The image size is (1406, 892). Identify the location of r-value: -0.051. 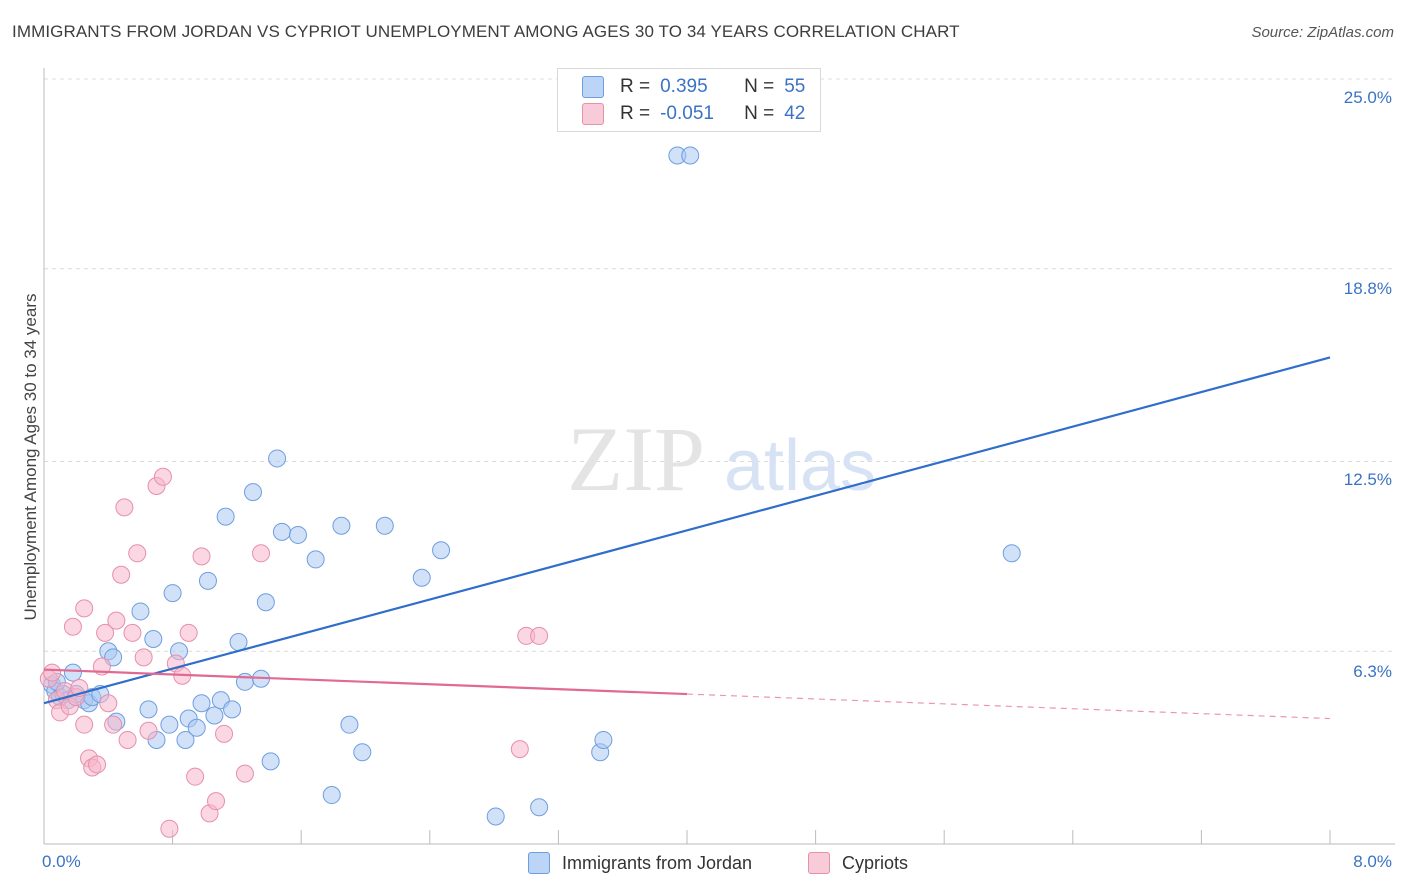
(687, 113).